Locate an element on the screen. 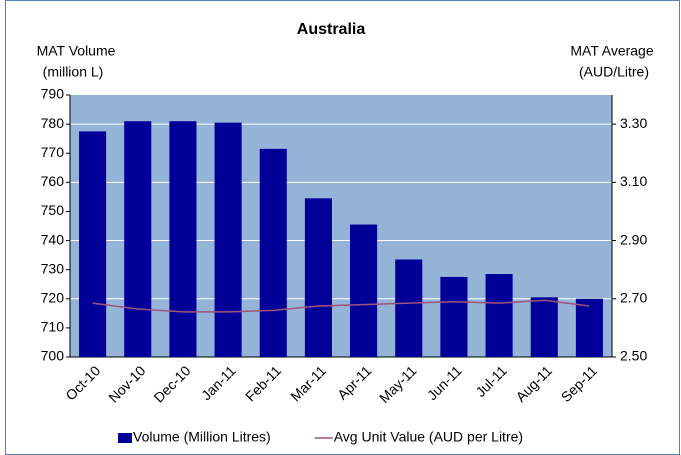 The width and height of the screenshot is (681, 455). legend-label: Avg Unit Value (AUD per Litre) is located at coordinates (428, 437).